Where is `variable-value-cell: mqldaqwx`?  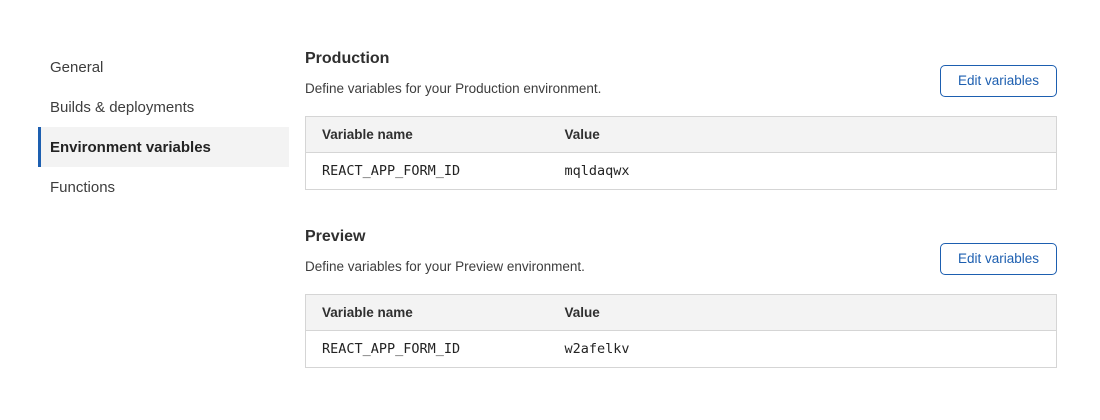 variable-value-cell: mqldaqwx is located at coordinates (802, 171).